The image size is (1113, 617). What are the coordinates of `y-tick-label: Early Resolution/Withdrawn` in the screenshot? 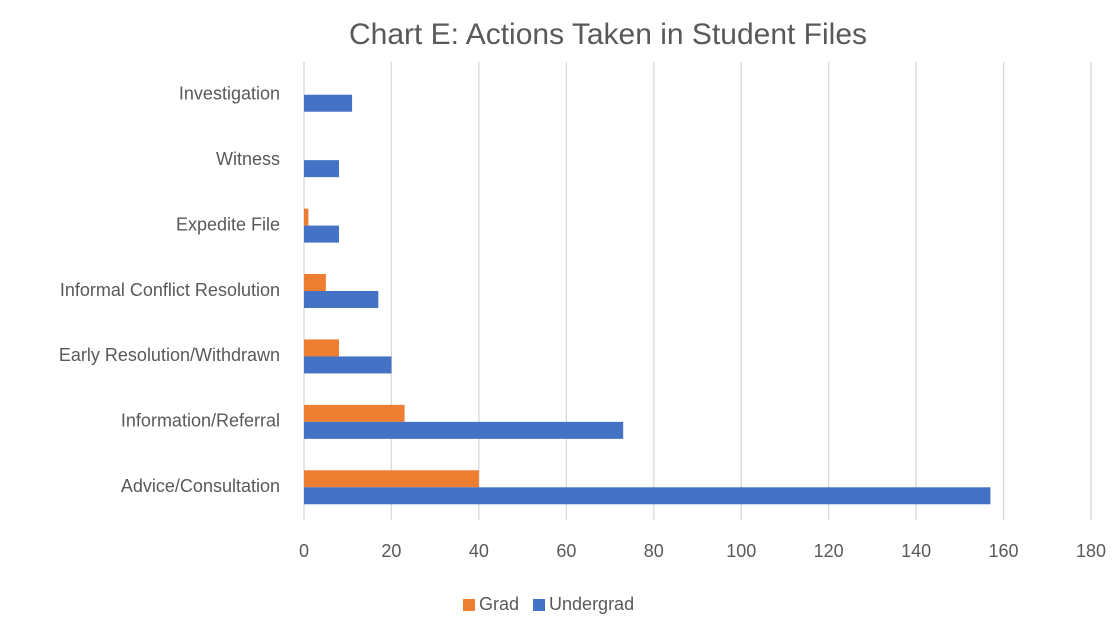 It's located at (169, 355).